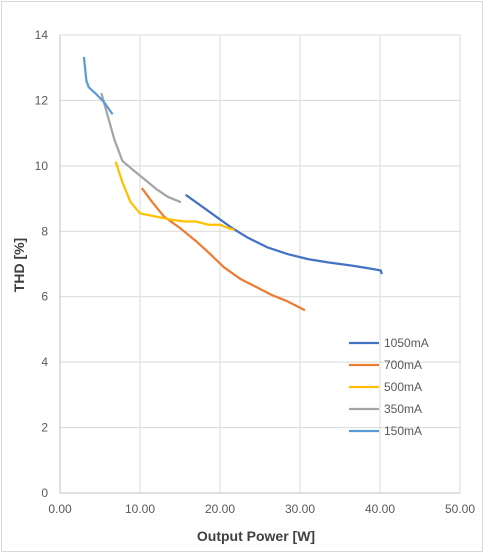 The height and width of the screenshot is (555, 486). What do you see at coordinates (460, 509) in the screenshot?
I see `x-tick-label: 50.00` at bounding box center [460, 509].